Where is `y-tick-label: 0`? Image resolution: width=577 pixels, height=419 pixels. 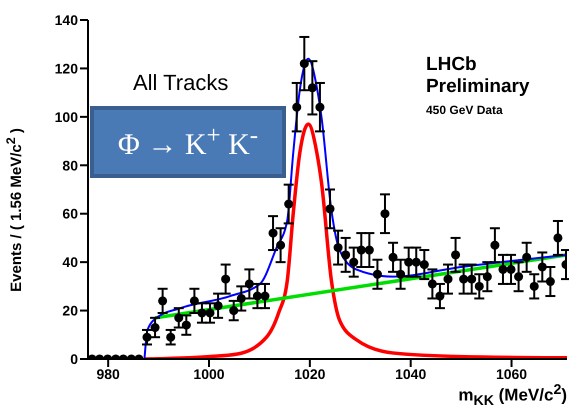 y-tick-label: 0 is located at coordinates (74, 358).